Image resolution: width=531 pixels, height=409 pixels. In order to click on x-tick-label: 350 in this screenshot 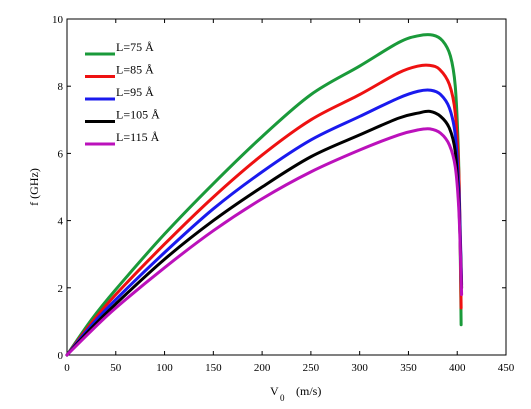, I will do `click(408, 368)`.